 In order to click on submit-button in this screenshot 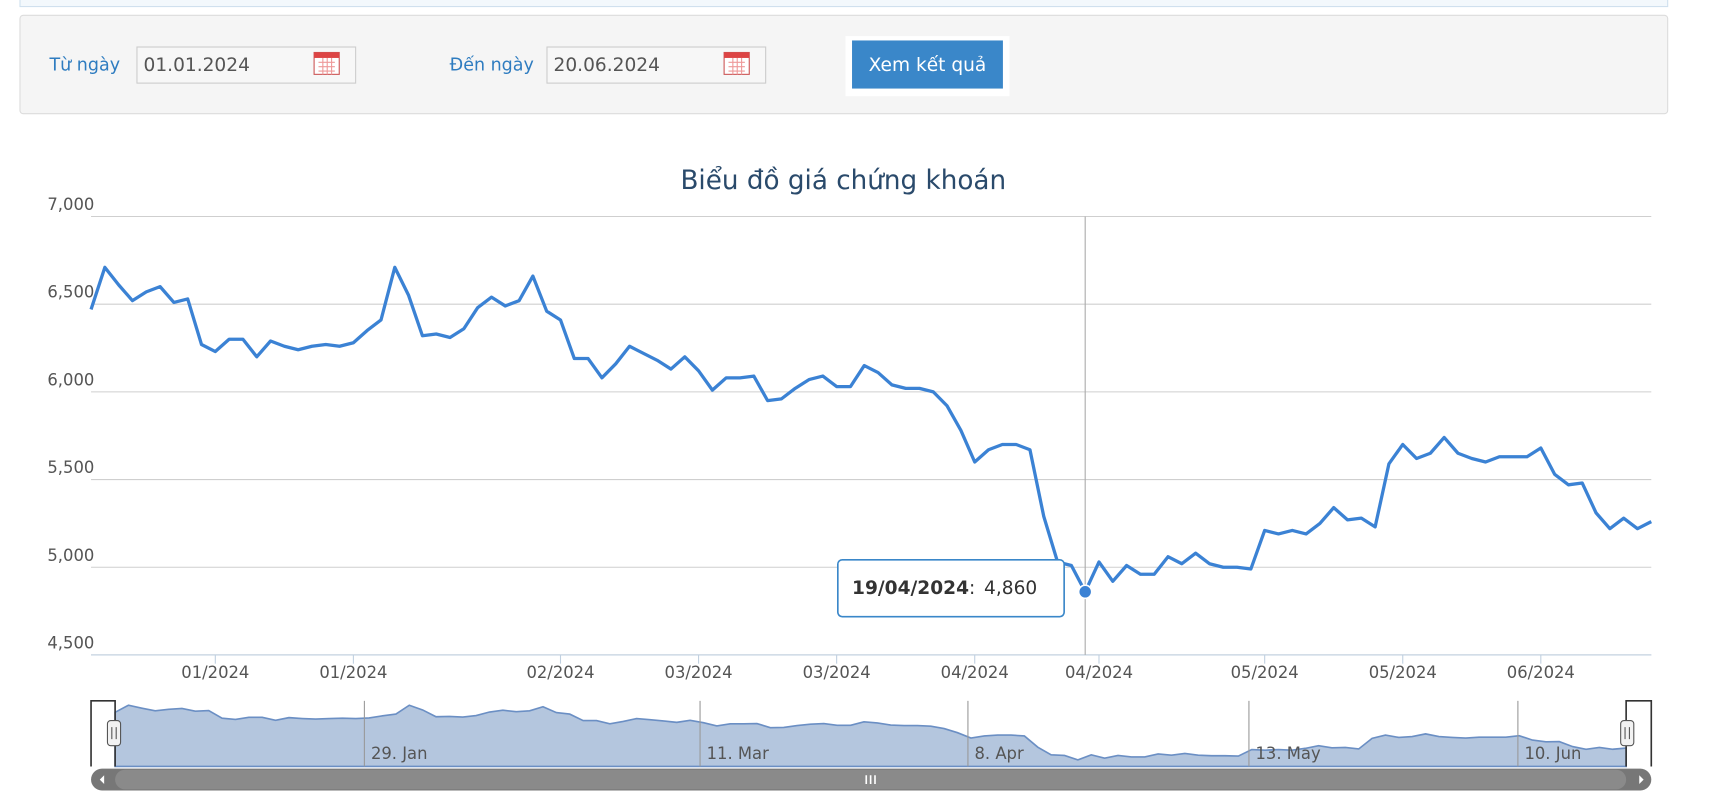, I will do `click(927, 64)`.